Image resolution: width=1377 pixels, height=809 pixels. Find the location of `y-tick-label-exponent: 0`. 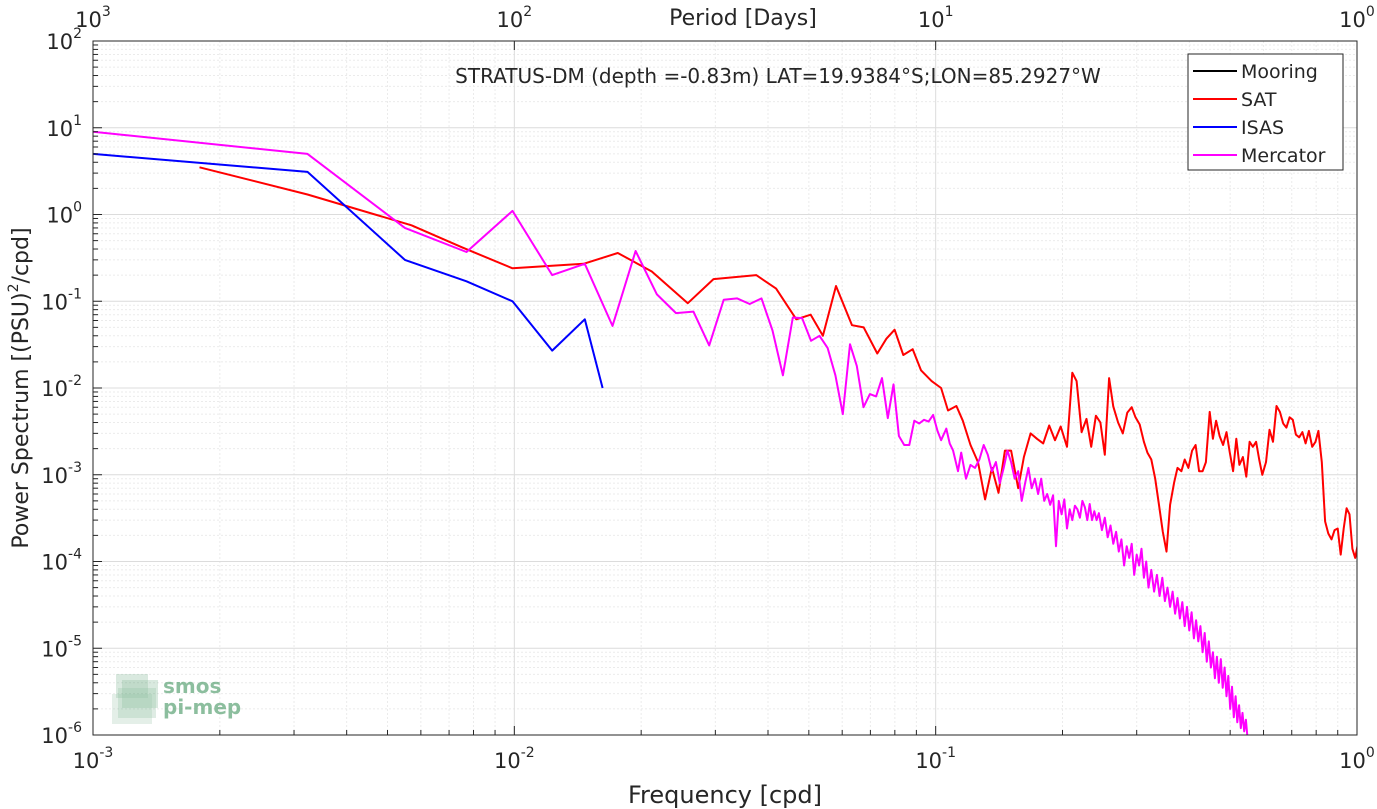

y-tick-label-exponent: 0 is located at coordinates (77, 208).